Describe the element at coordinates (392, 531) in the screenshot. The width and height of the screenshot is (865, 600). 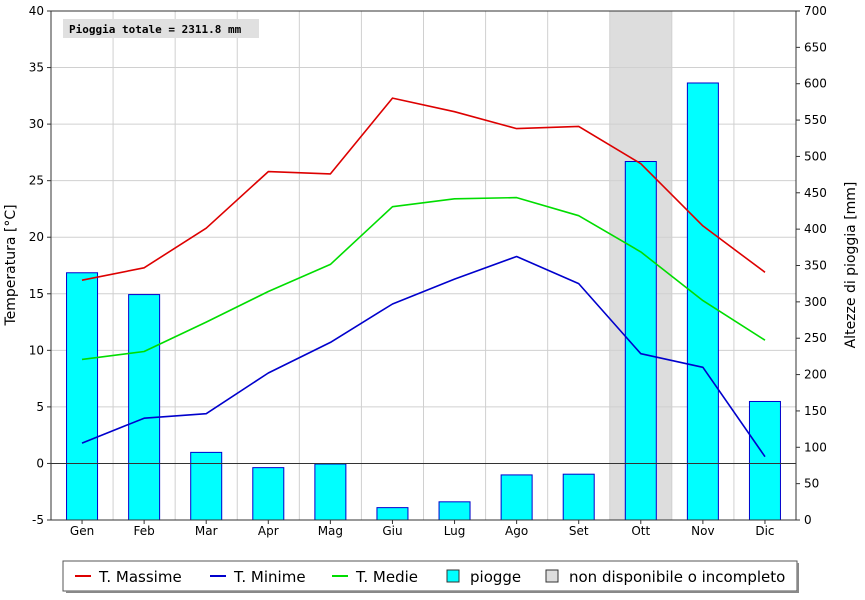
I see `x-tick-label: Giu` at that location.